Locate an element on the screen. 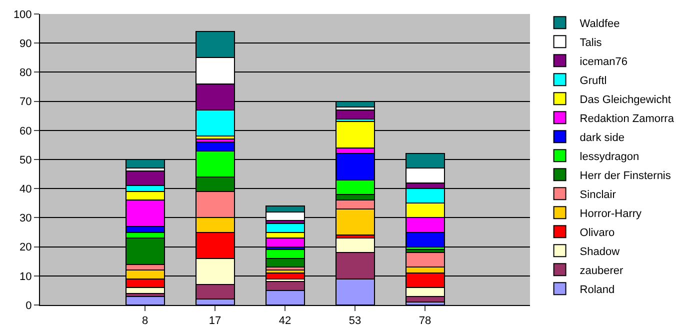 This screenshot has height=335, width=690. y-tick-label: 30 is located at coordinates (26, 218).